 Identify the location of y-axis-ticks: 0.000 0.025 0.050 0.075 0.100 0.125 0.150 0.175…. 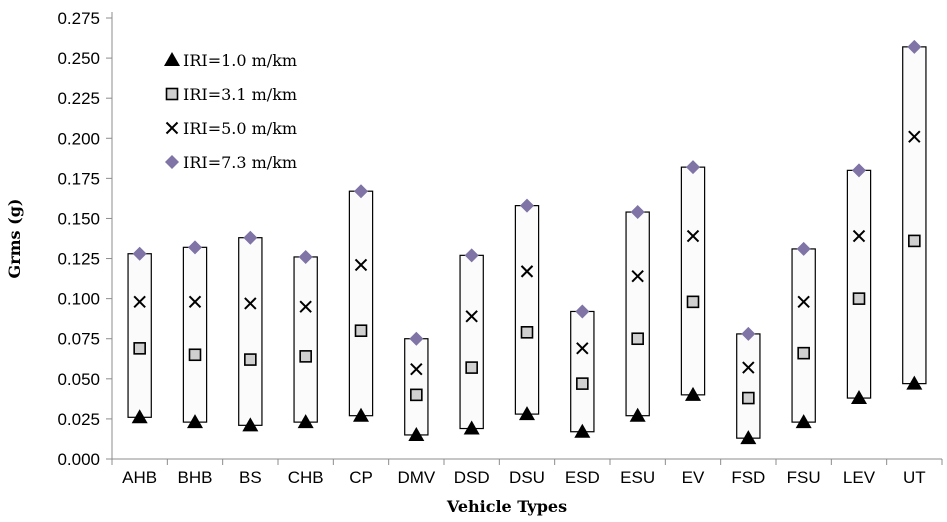
(84, 239).